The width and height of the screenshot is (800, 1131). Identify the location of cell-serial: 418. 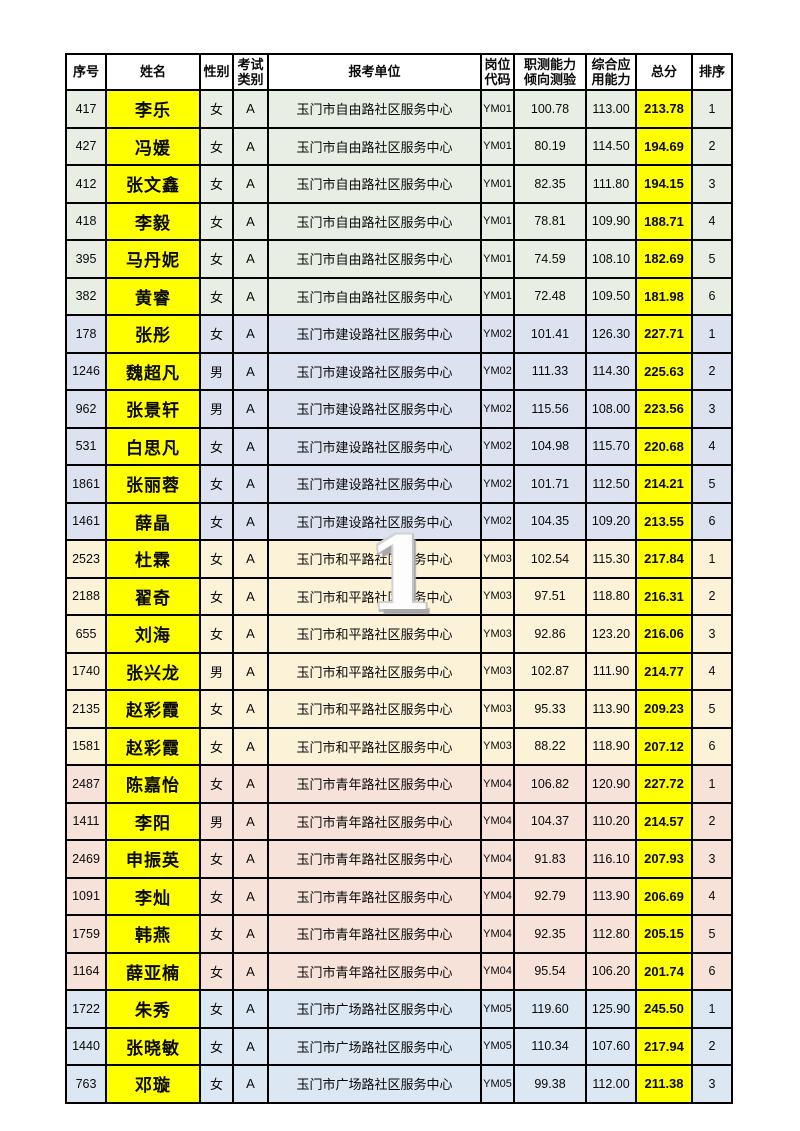
(86, 221).